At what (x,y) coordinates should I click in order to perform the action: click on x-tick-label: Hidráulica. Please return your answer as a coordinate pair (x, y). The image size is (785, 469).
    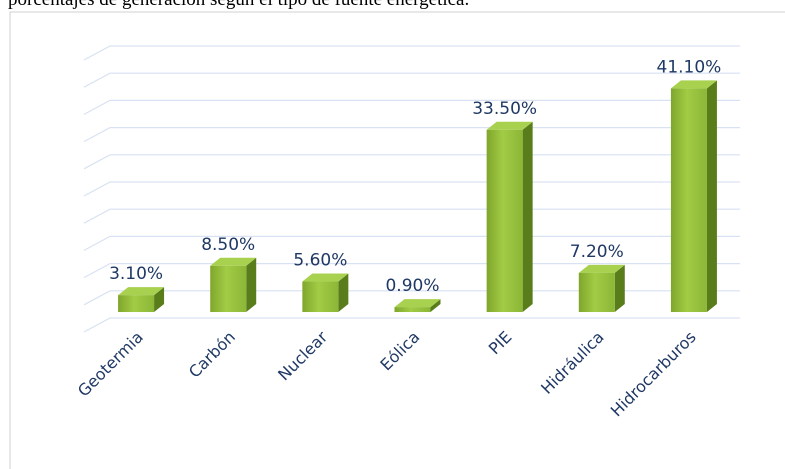
    Looking at the image, I should click on (572, 362).